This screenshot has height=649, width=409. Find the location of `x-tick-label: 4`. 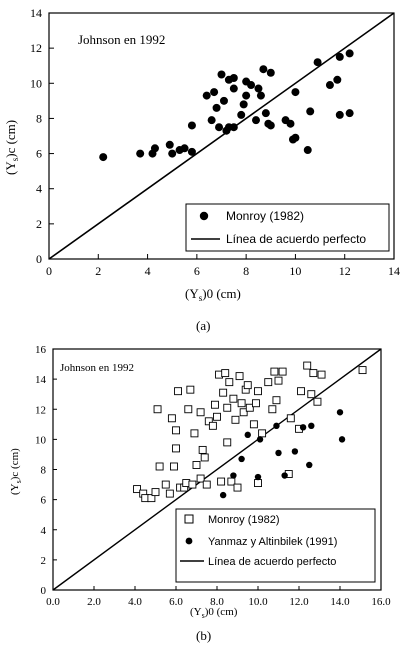

x-tick-label: 4 is located at coordinates (148, 271).